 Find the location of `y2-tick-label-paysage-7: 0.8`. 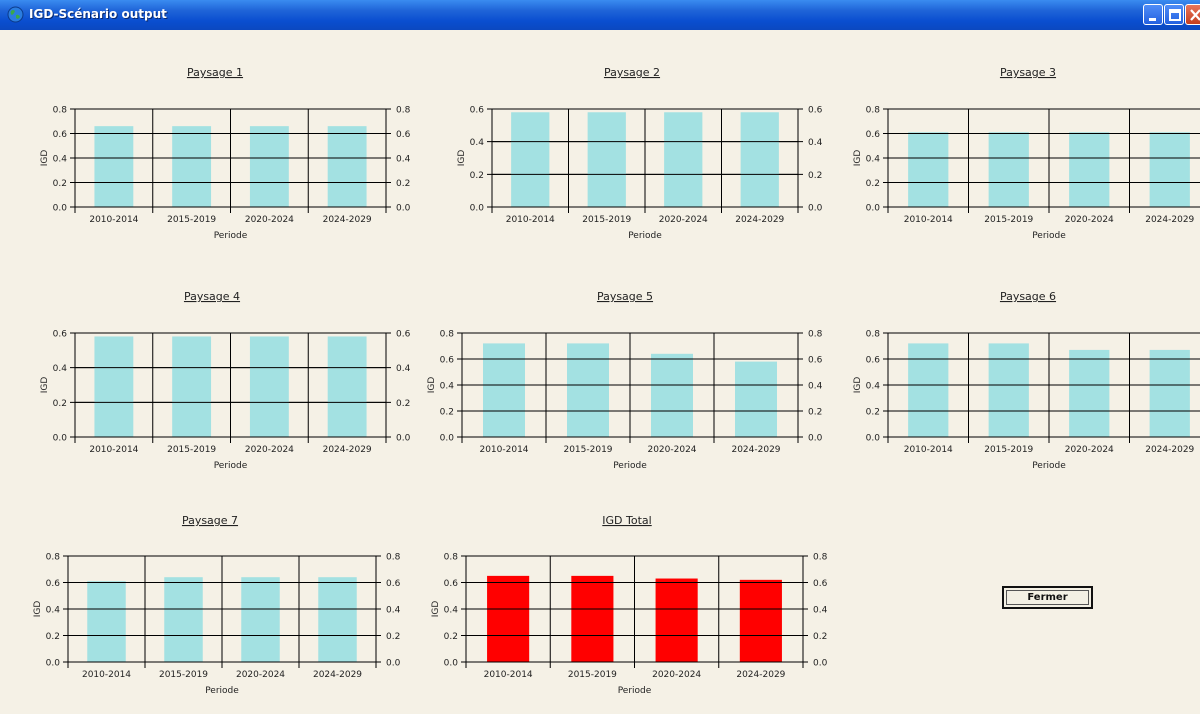

y2-tick-label-paysage-7: 0.8 is located at coordinates (393, 558).